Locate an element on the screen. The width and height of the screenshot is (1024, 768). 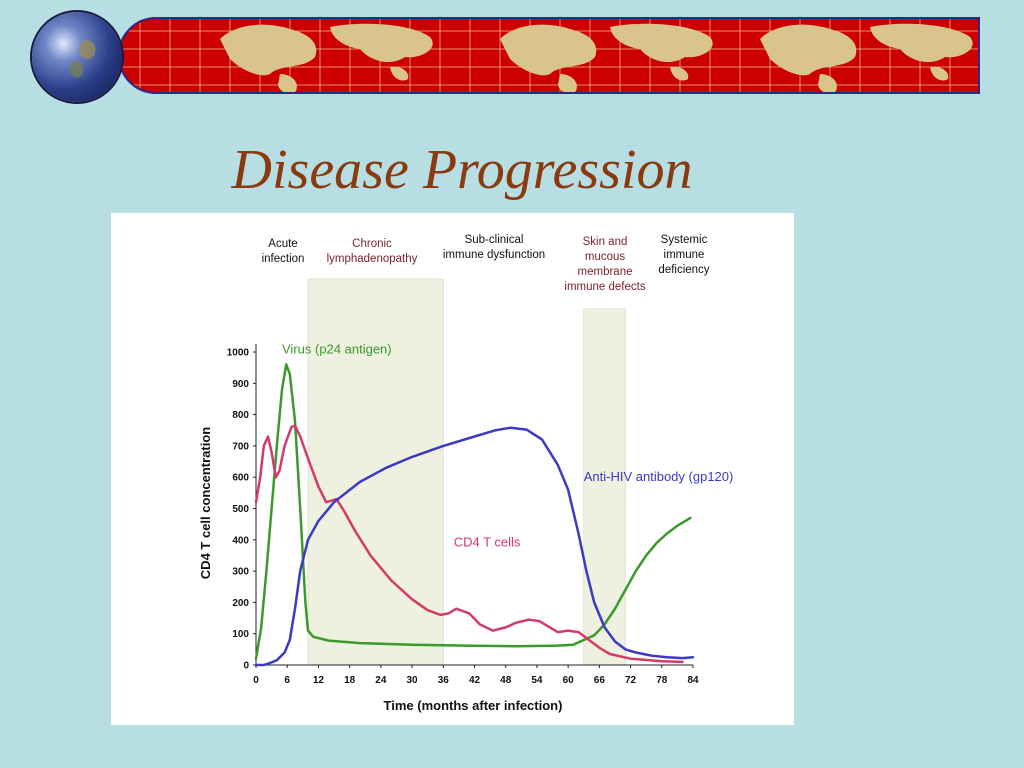
phase-label: Sub-clinical immune dysfunction is located at coordinates (494, 247).